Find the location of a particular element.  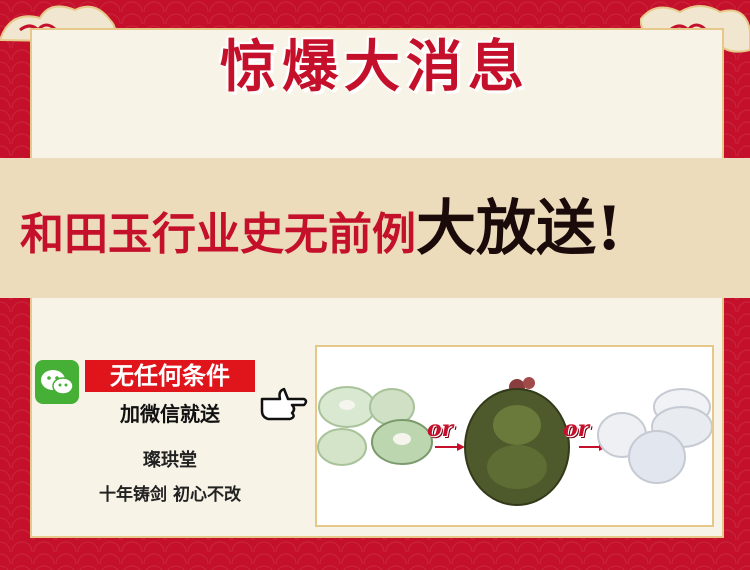

jade-buddha-pendant is located at coordinates (517, 441).